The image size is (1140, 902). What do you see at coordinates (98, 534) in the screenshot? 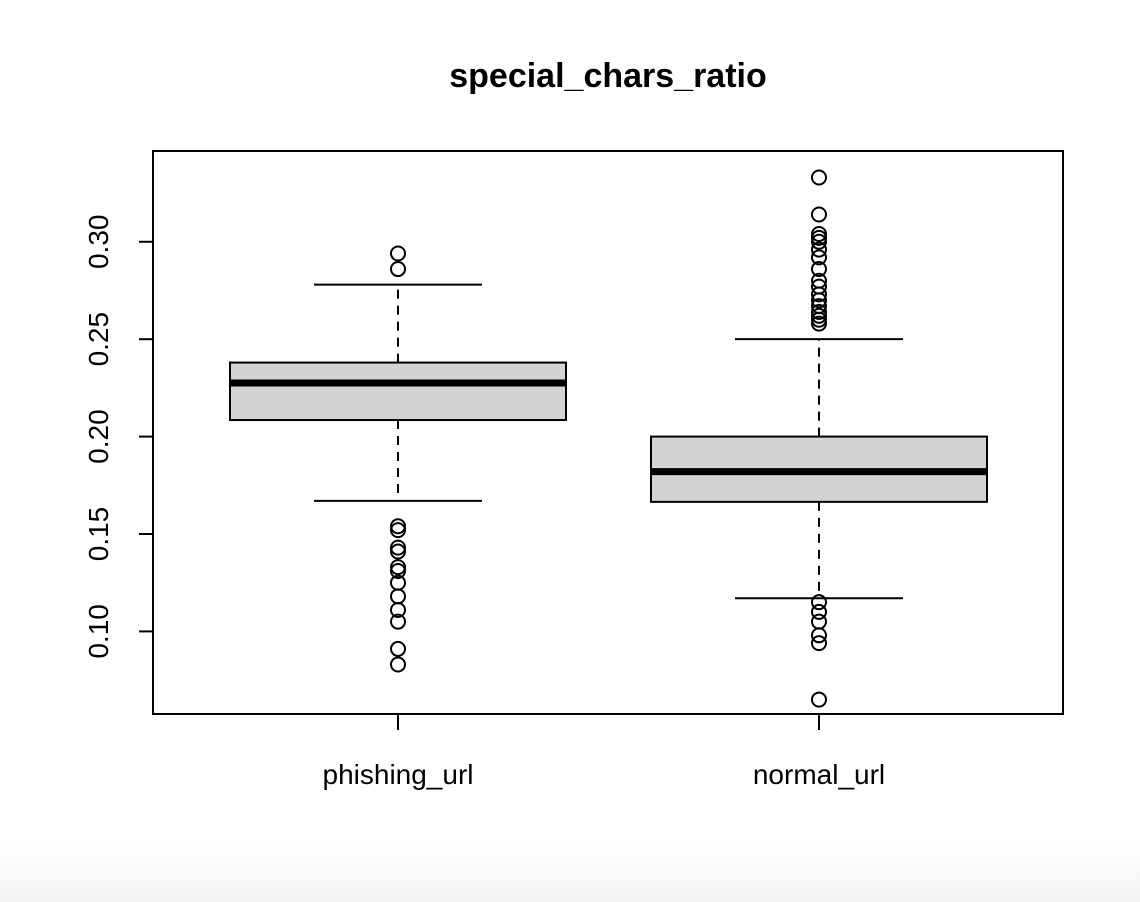
I see `y-tick-label: 0.15` at bounding box center [98, 534].